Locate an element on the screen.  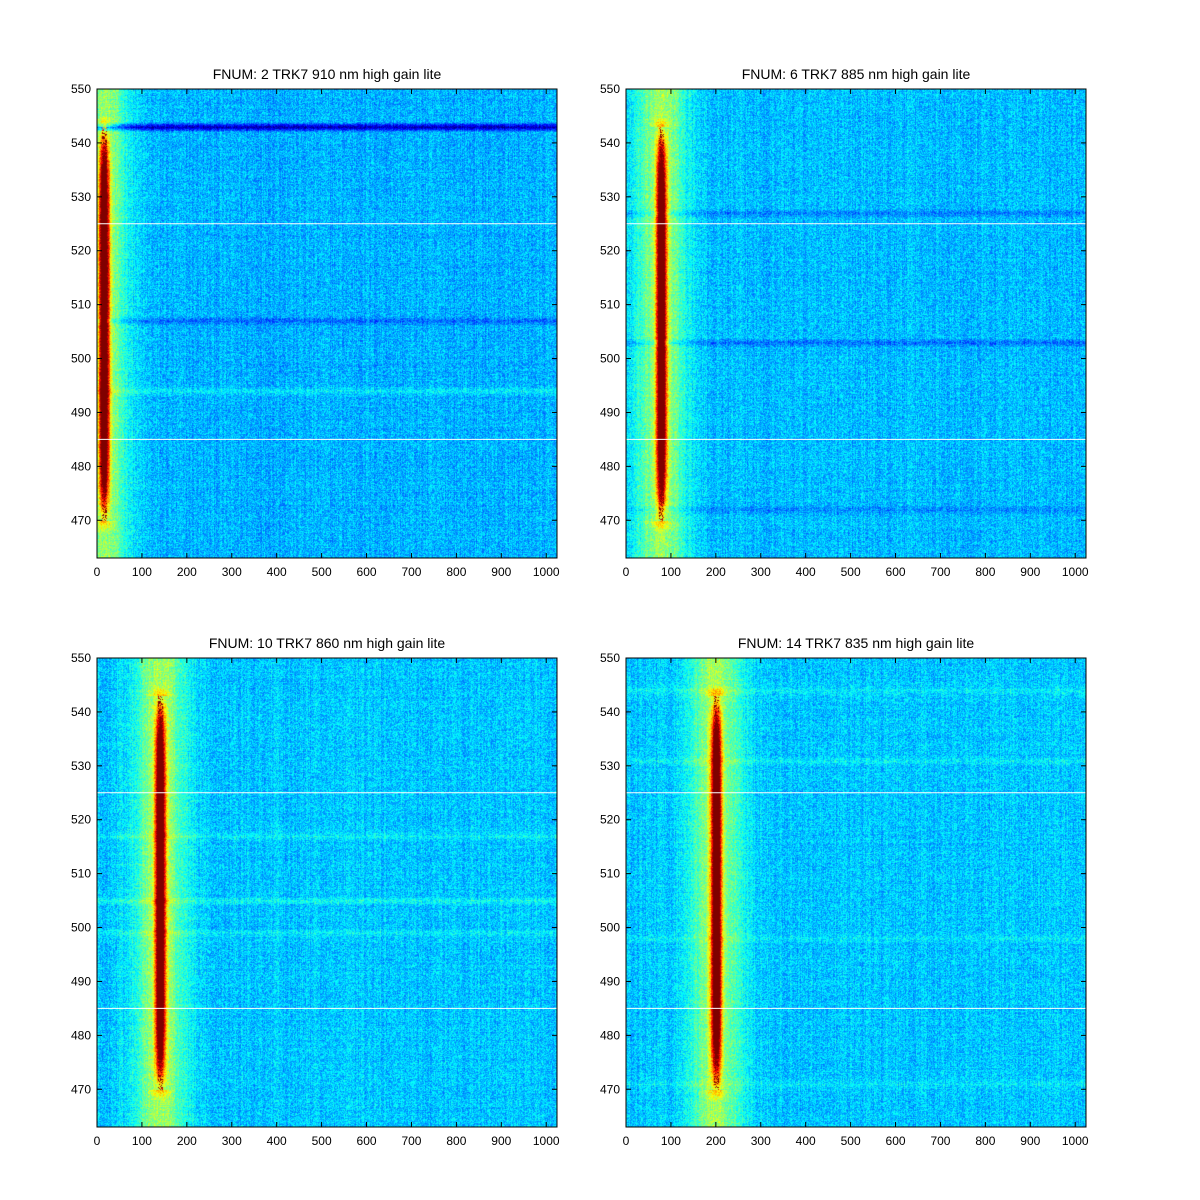
panel-title: FNUM: 2 TRK7 910 nm high gain lite is located at coordinates (327, 74).